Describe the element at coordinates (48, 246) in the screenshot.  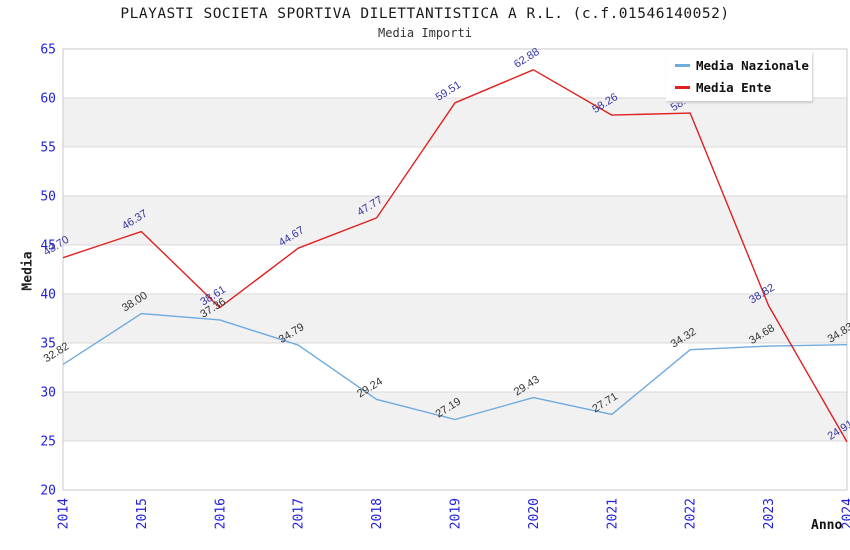
I see `y-tick-label: 45` at that location.